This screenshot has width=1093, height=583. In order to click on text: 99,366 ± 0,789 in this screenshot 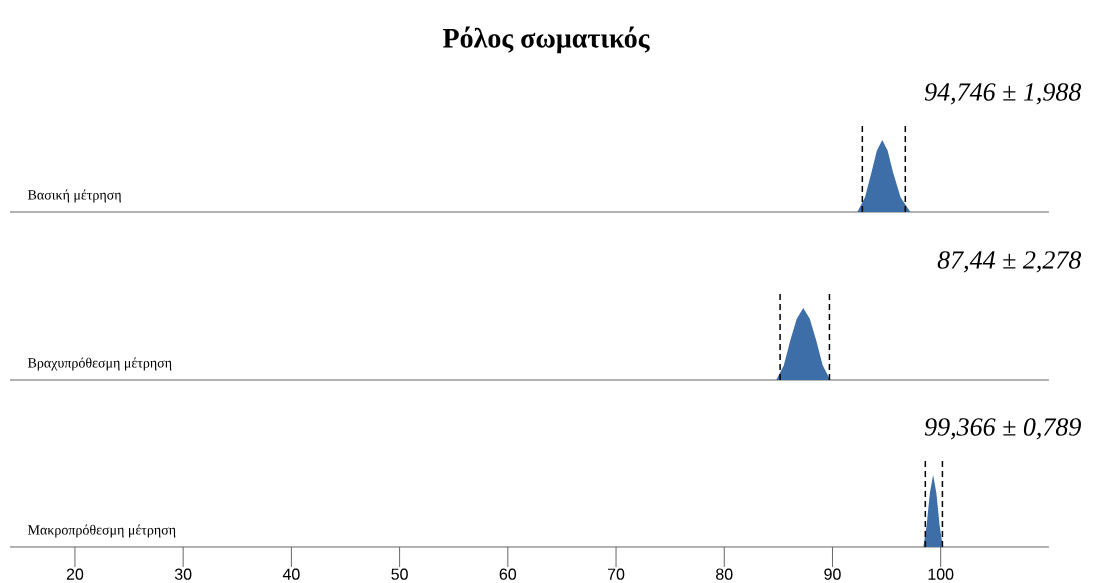, I will do `click(1002, 429)`.